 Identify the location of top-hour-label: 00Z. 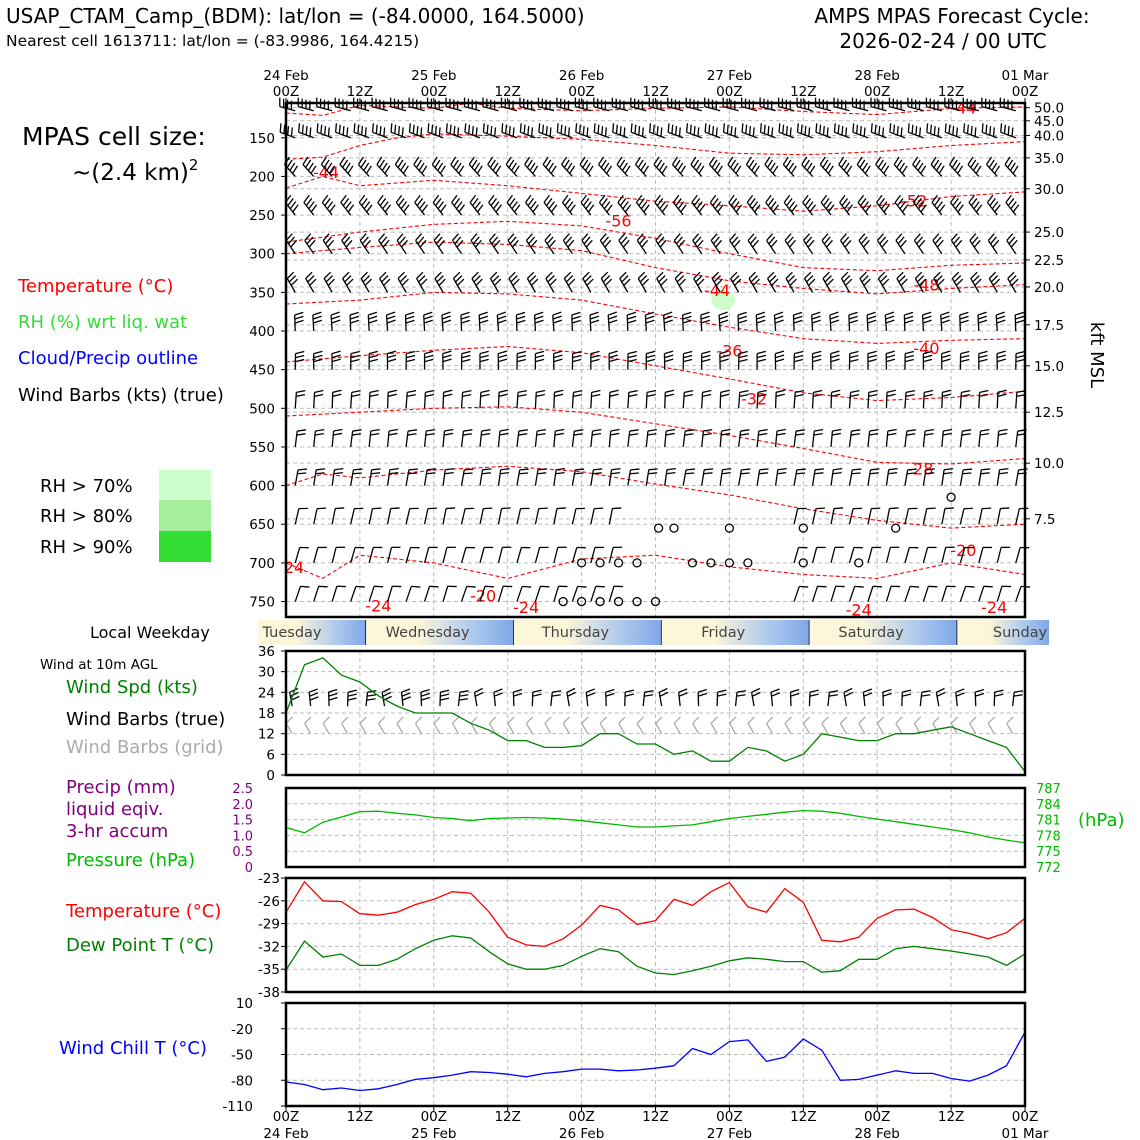
(286, 92).